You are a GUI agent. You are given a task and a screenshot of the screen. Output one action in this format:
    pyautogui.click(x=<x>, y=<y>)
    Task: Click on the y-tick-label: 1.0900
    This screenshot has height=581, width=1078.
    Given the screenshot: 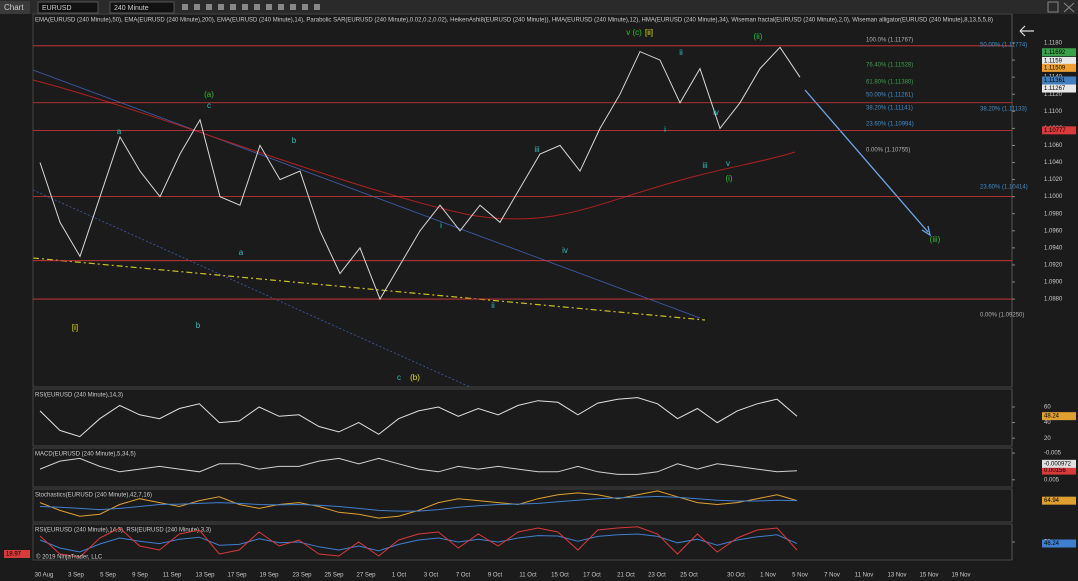 What is the action you would take?
    pyautogui.click(x=1053, y=283)
    